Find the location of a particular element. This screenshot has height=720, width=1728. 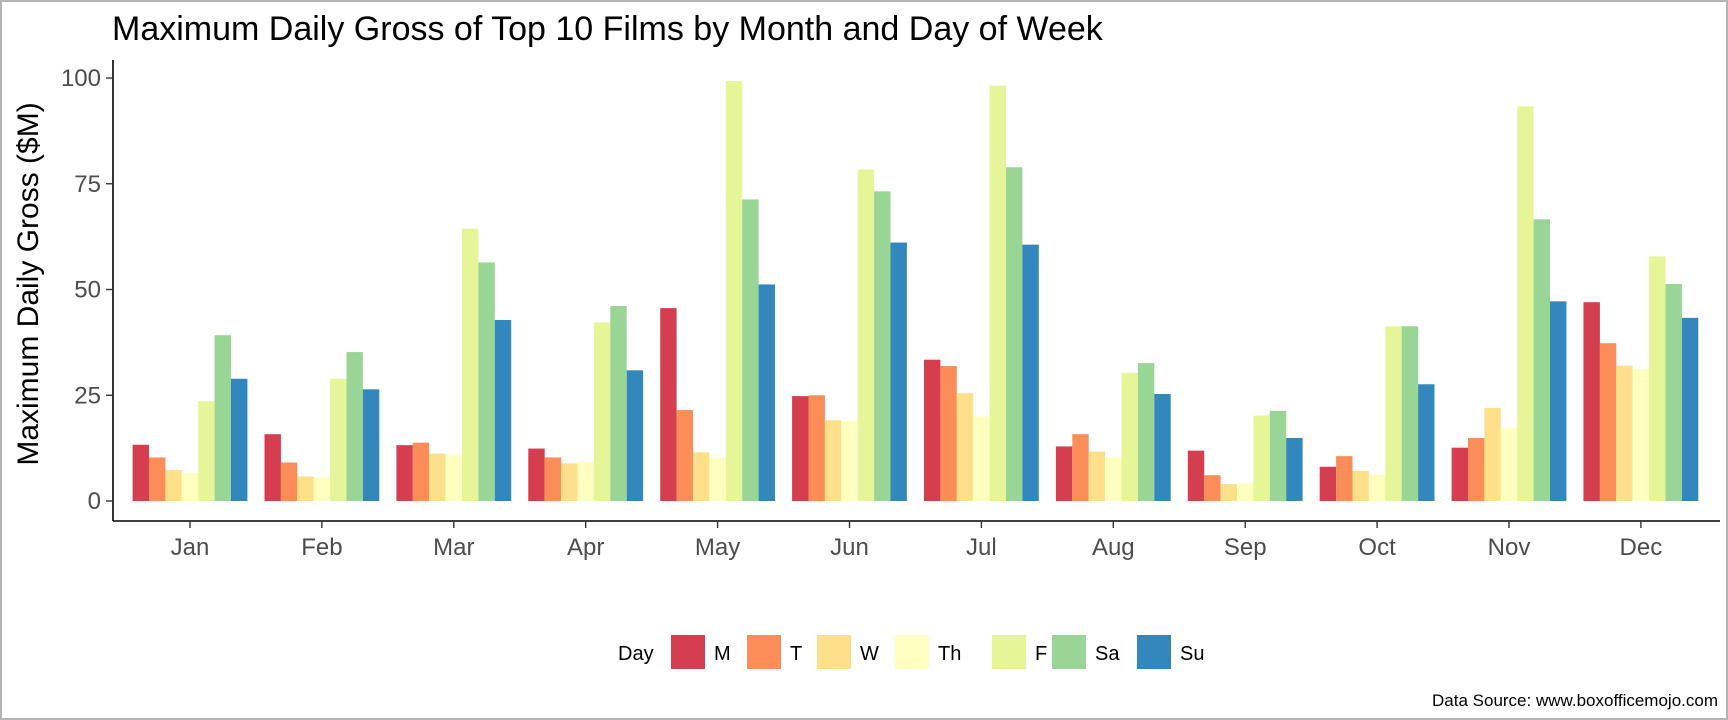

bar-nov-th is located at coordinates (1509, 464).